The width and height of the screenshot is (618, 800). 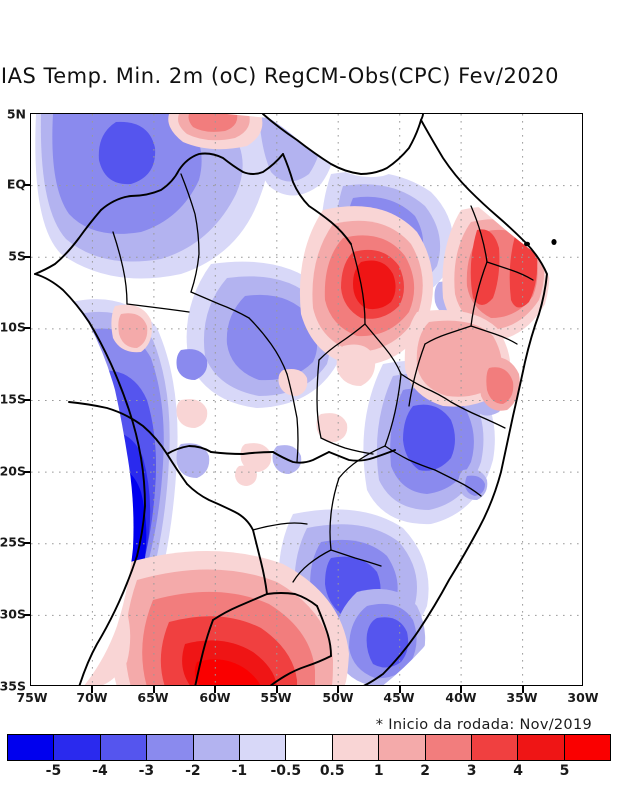 What do you see at coordinates (378, 771) in the screenshot?
I see `colorbar-tick-1: 1` at bounding box center [378, 771].